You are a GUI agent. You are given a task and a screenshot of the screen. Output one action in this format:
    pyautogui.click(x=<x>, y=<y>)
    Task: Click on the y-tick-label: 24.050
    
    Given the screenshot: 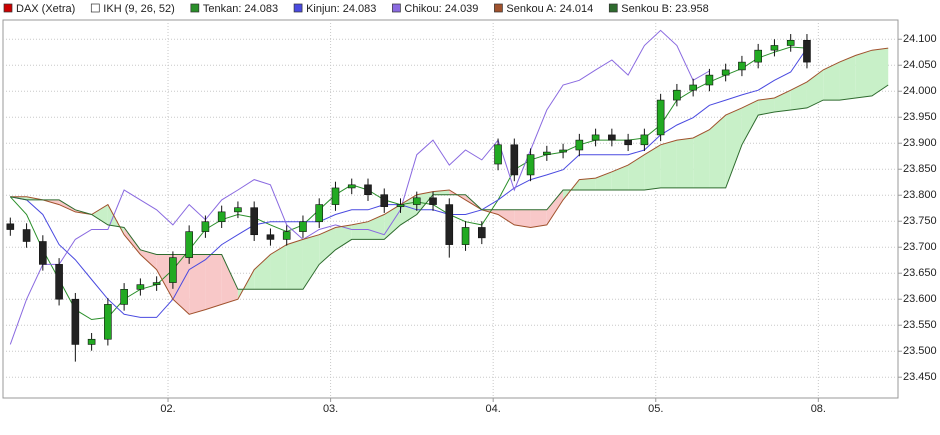 What is the action you would take?
    pyautogui.click(x=920, y=65)
    